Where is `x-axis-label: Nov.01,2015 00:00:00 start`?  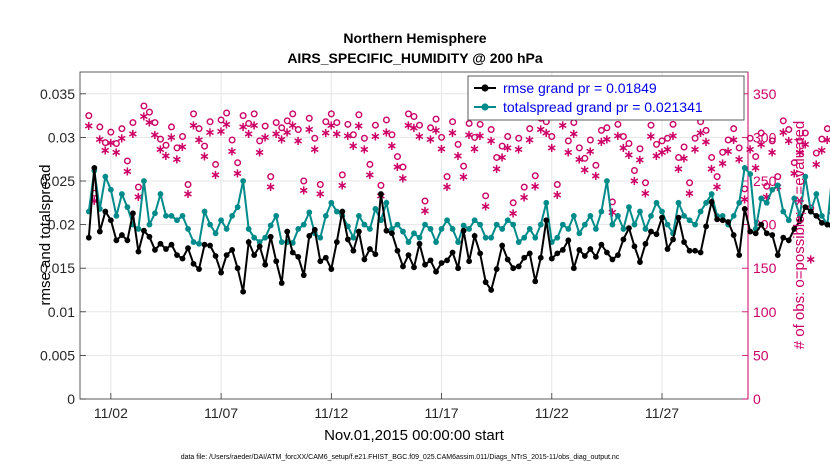 x-axis-label: Nov.01,2015 00:00:00 start is located at coordinates (414, 435).